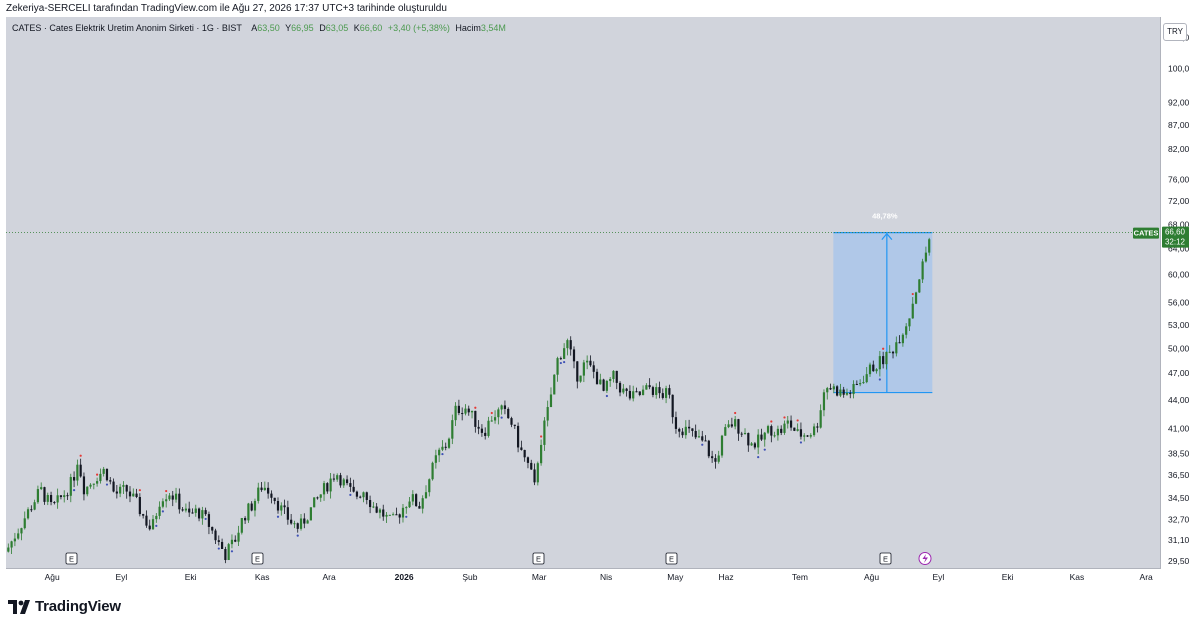 This screenshot has width=1200, height=627. Describe the element at coordinates (262, 577) in the screenshot. I see `x-tick-label: Kas` at that location.